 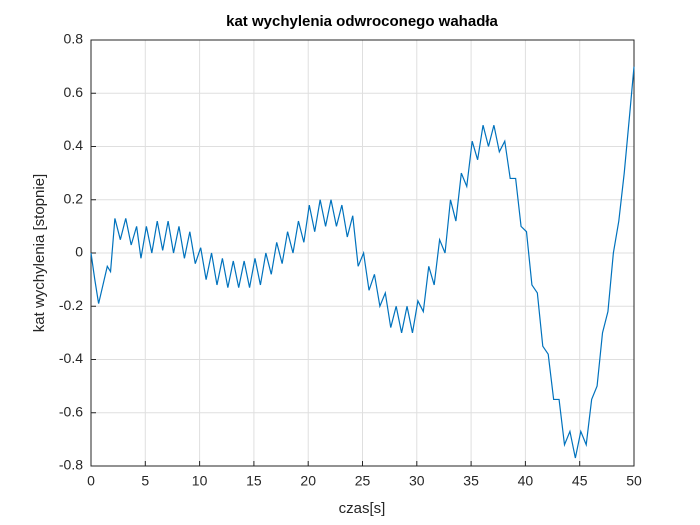 What do you see at coordinates (417, 481) in the screenshot?
I see `x-tick-label: 30` at bounding box center [417, 481].